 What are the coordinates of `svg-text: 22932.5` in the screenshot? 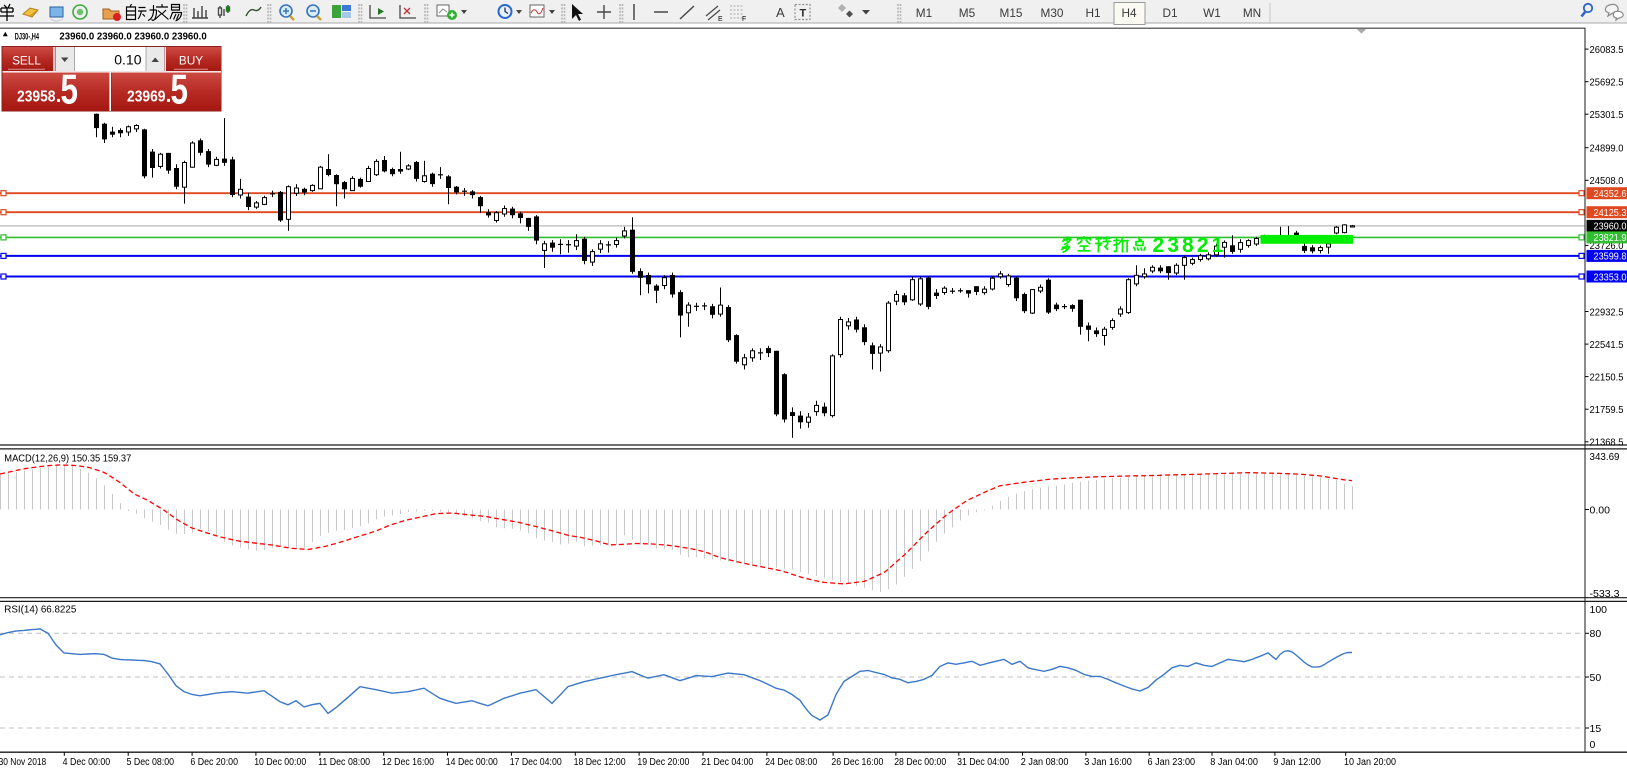 It's located at (1607, 312).